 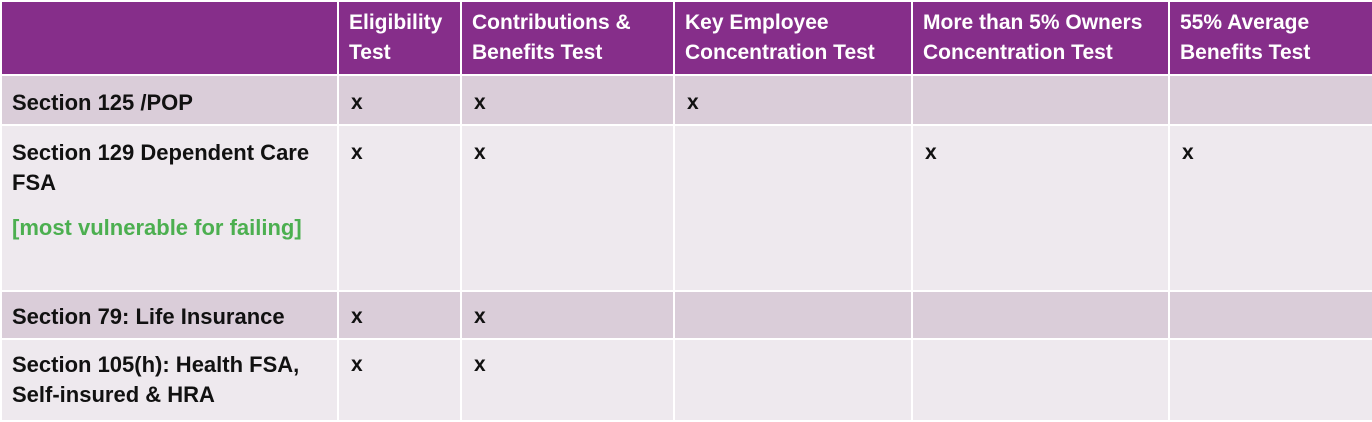 I want to click on header-owners-concentration-test: More than 5% Owners Concentration Test, so click(x=1040, y=38).